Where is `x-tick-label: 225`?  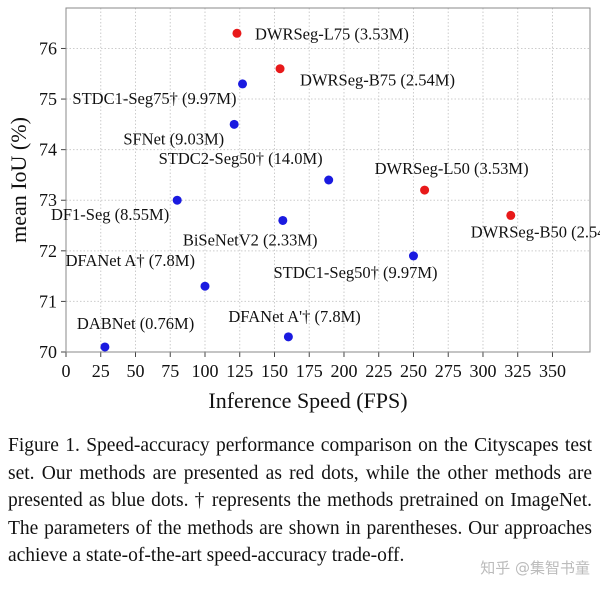
x-tick-label: 225 is located at coordinates (378, 371).